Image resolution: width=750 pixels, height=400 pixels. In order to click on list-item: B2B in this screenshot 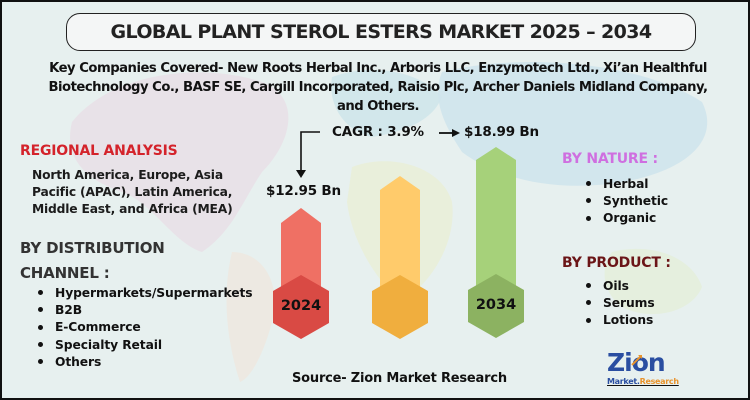, I will do `click(145, 309)`.